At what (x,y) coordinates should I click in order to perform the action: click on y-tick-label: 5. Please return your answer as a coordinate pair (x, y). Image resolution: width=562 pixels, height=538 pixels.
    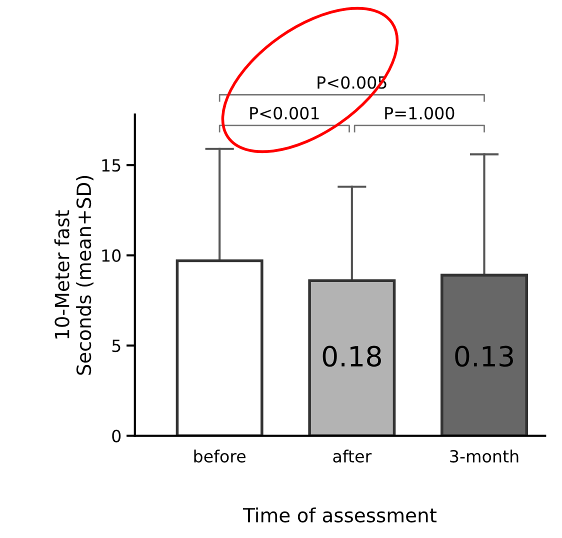
    Looking at the image, I should click on (116, 346).